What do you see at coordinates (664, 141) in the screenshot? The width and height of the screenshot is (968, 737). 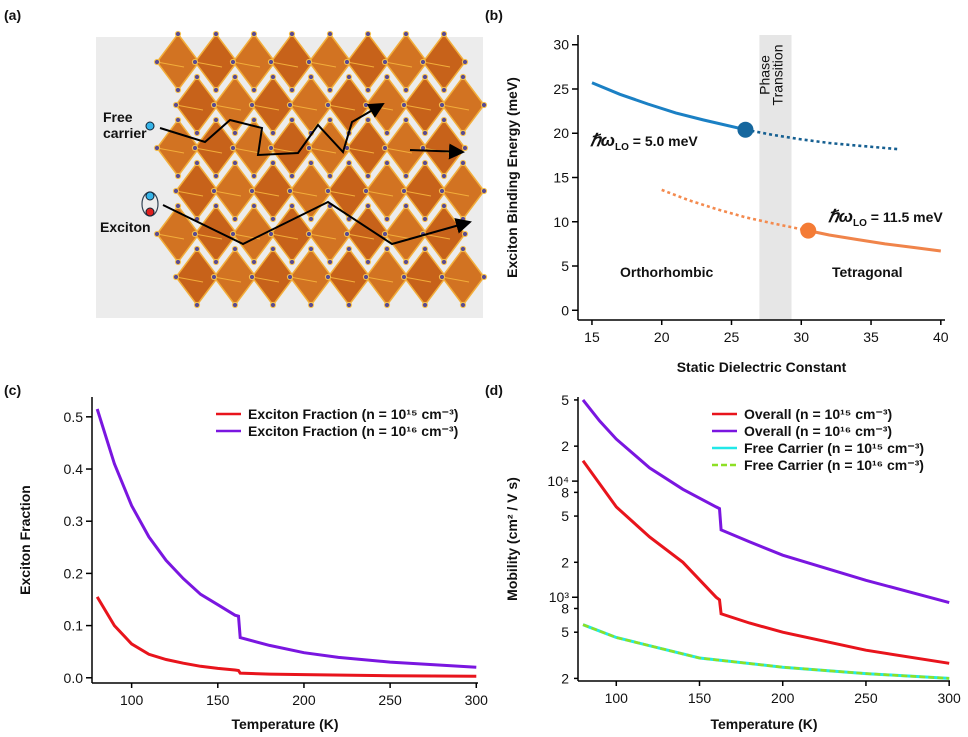 I see `annotation-text: = 5.0 meV` at bounding box center [664, 141].